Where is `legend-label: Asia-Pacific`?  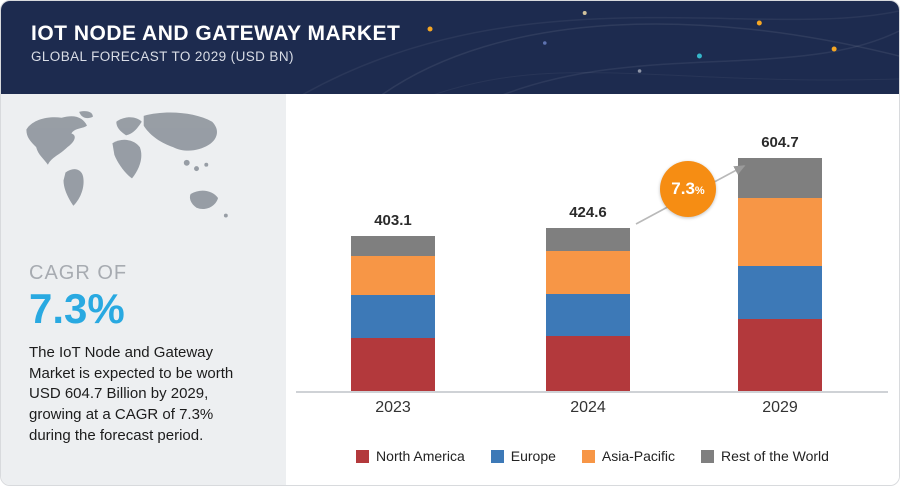 legend-label: Asia-Pacific is located at coordinates (638, 456).